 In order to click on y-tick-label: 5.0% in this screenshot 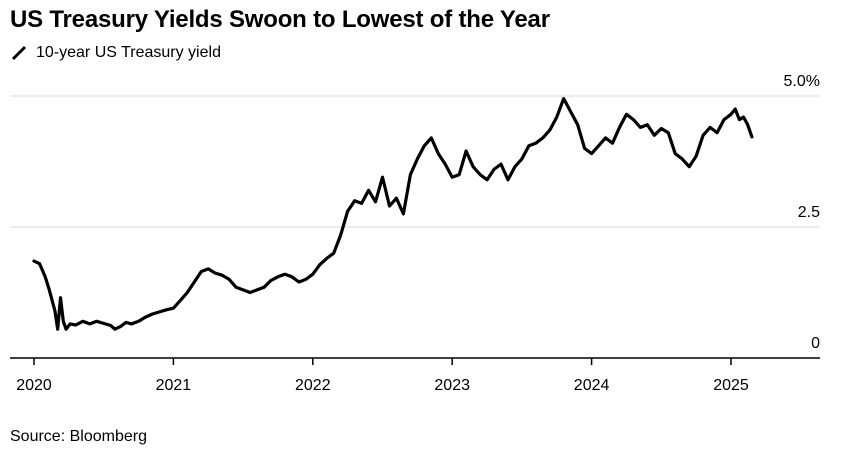, I will do `click(802, 81)`.